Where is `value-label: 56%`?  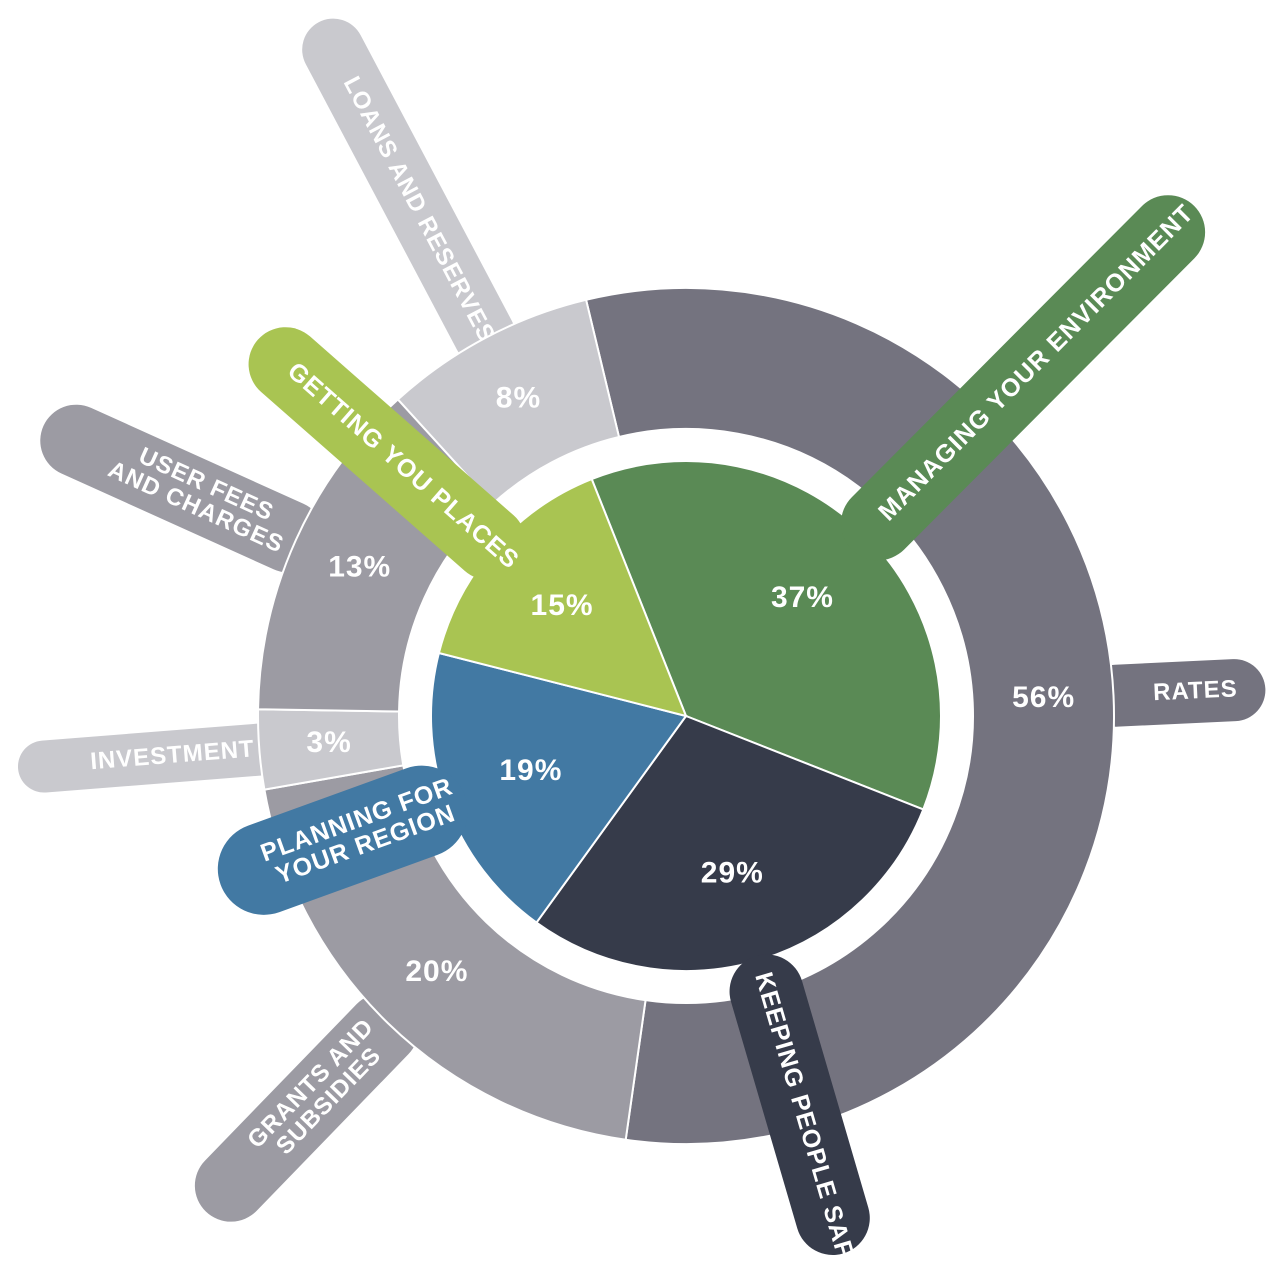 value-label: 56% is located at coordinates (1043, 697).